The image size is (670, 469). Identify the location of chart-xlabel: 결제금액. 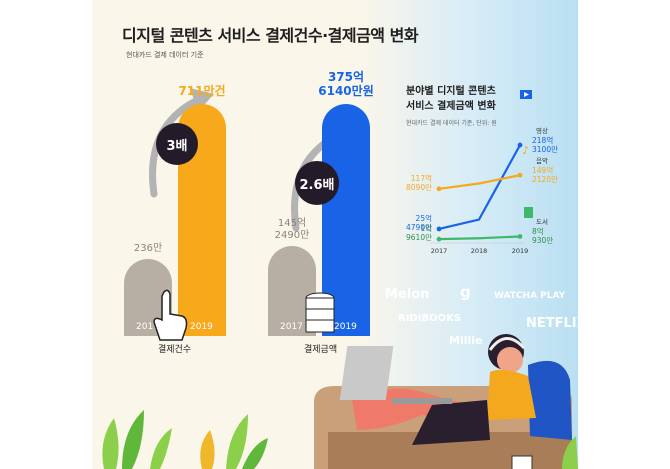
(321, 350).